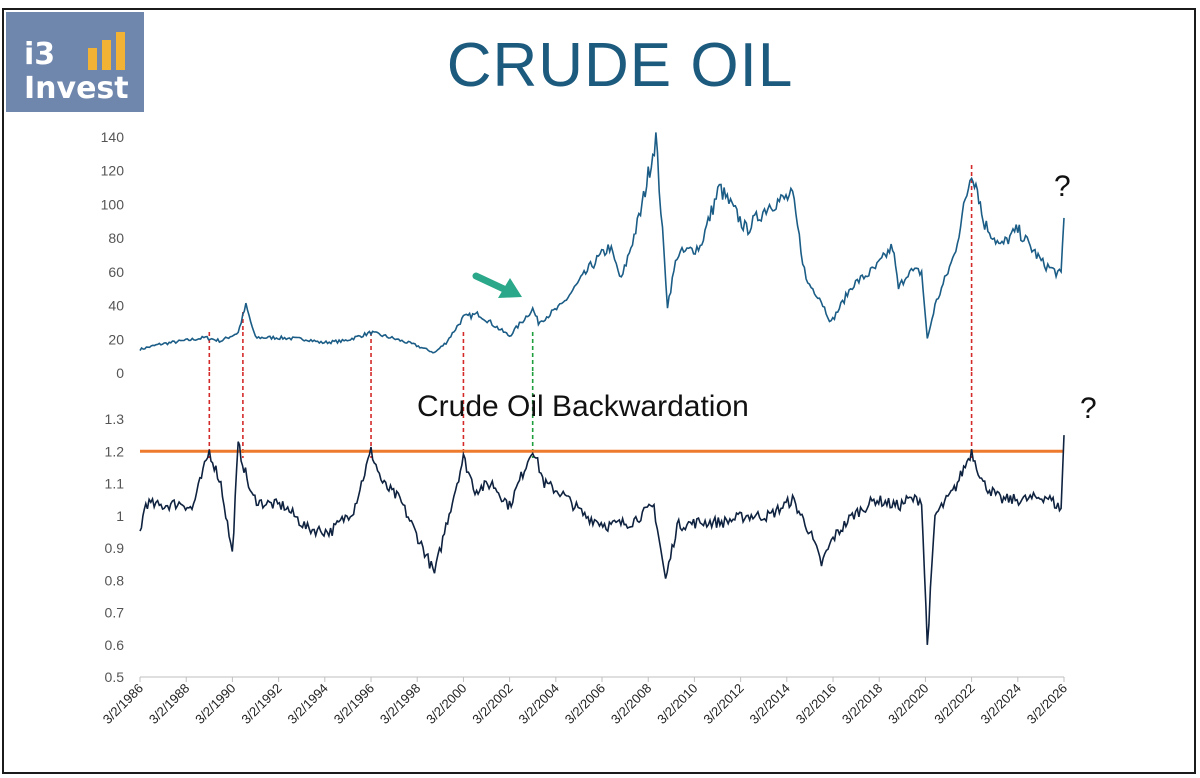  What do you see at coordinates (115, 419) in the screenshot?
I see `backwardation-tick-label: 1.3` at bounding box center [115, 419].